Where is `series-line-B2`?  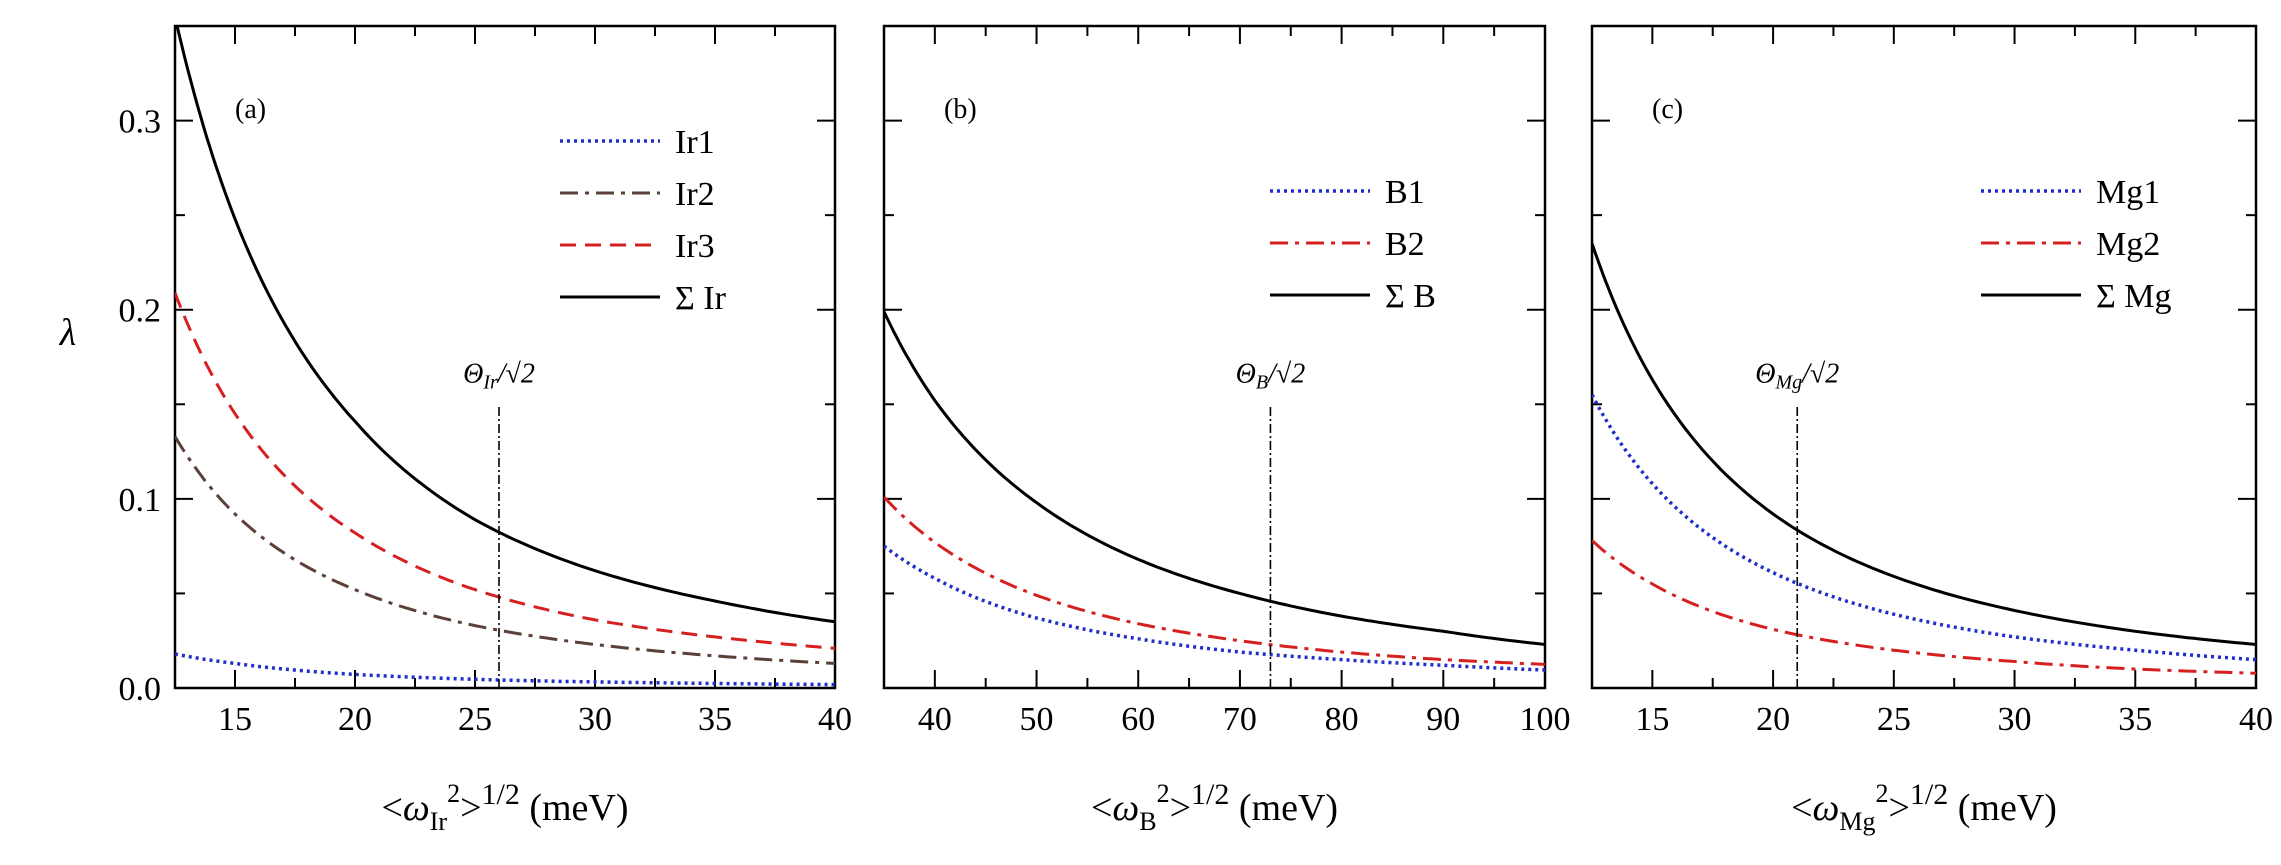
series-line-B2 is located at coordinates (1214, 580).